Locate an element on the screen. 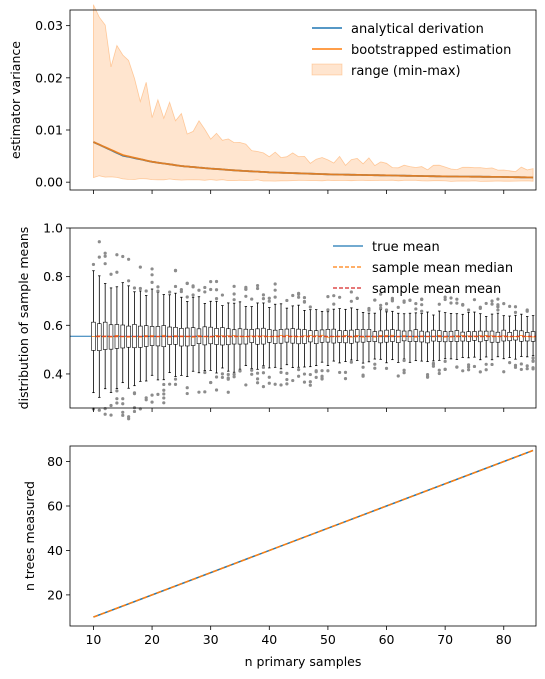 The image size is (545, 679). box-n82 is located at coordinates (515, 337).